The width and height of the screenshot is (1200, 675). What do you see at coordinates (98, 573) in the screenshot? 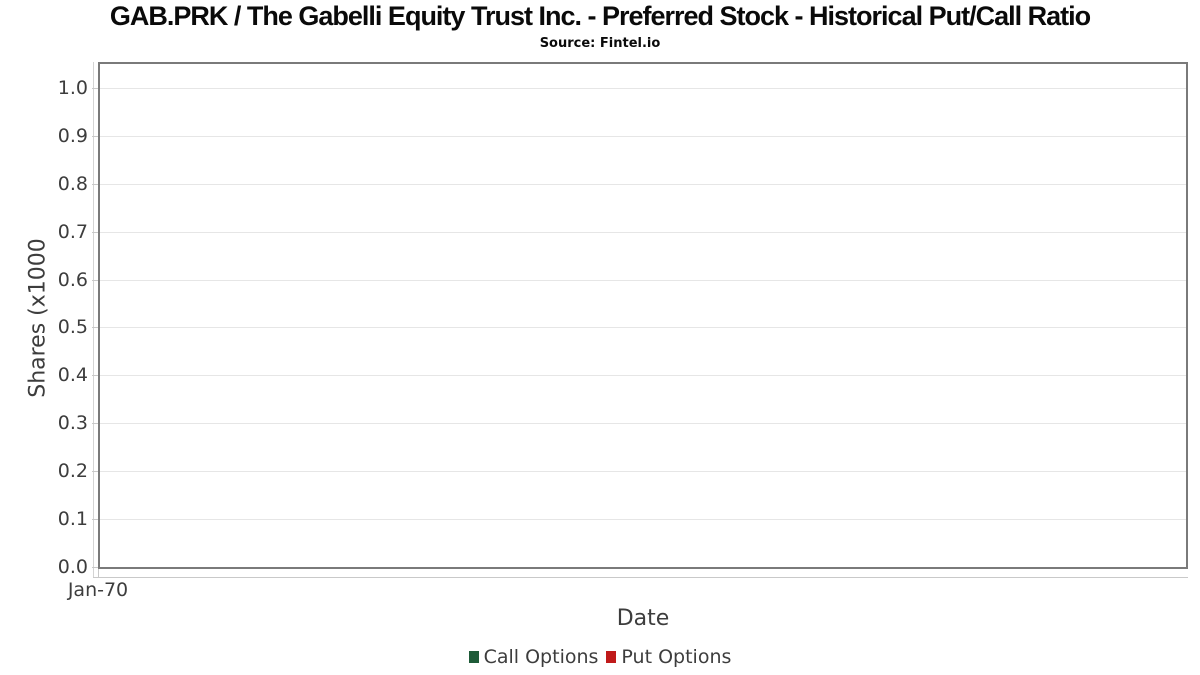
I see `x-tick-mark` at bounding box center [98, 573].